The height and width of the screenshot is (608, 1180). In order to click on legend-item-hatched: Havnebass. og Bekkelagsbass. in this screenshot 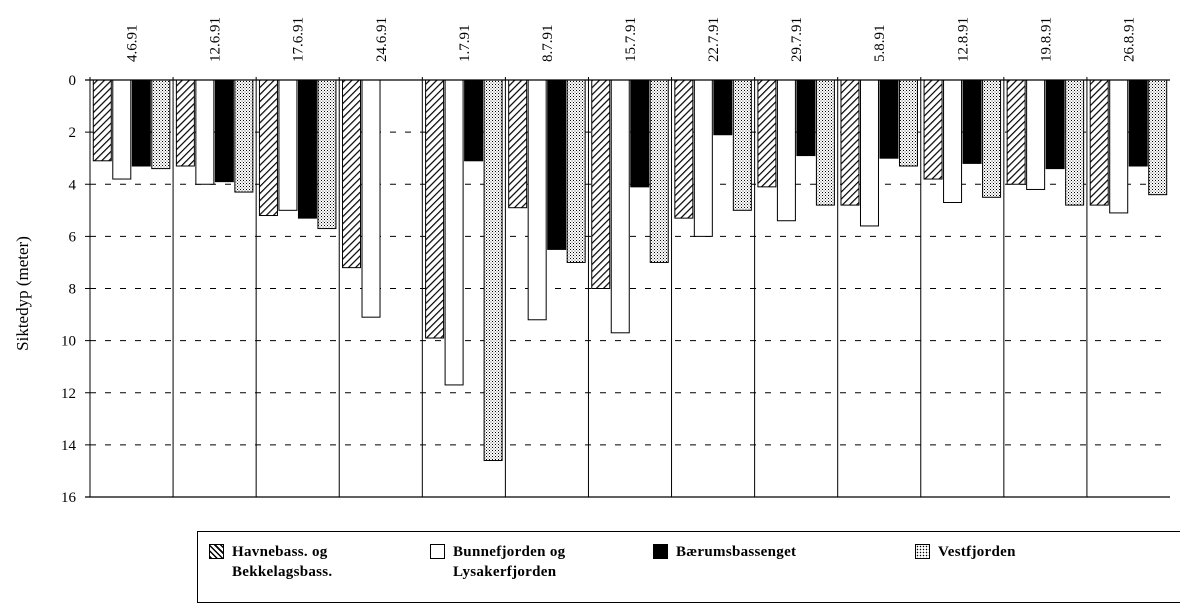, I will do `click(270, 562)`.